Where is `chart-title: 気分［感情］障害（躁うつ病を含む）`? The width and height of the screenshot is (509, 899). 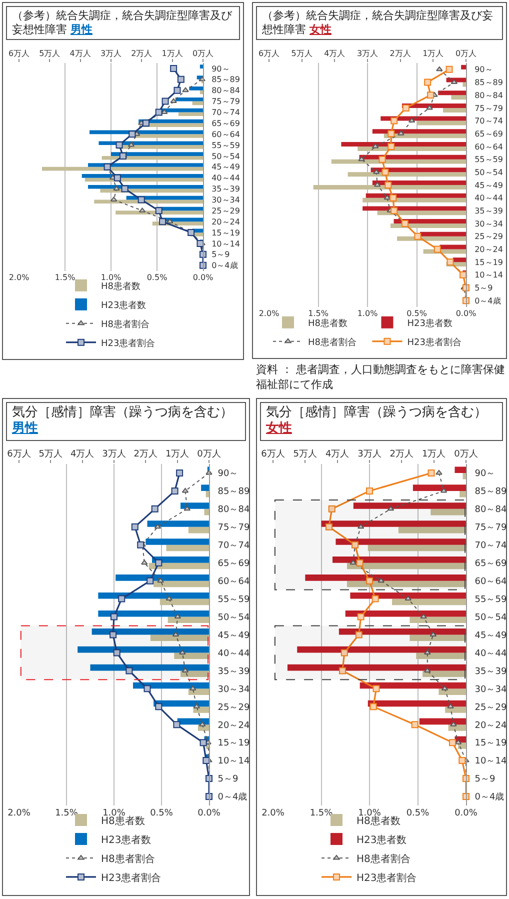 chart-title: 気分［感情］障害（躁うつ病を含む） is located at coordinates (376, 412).